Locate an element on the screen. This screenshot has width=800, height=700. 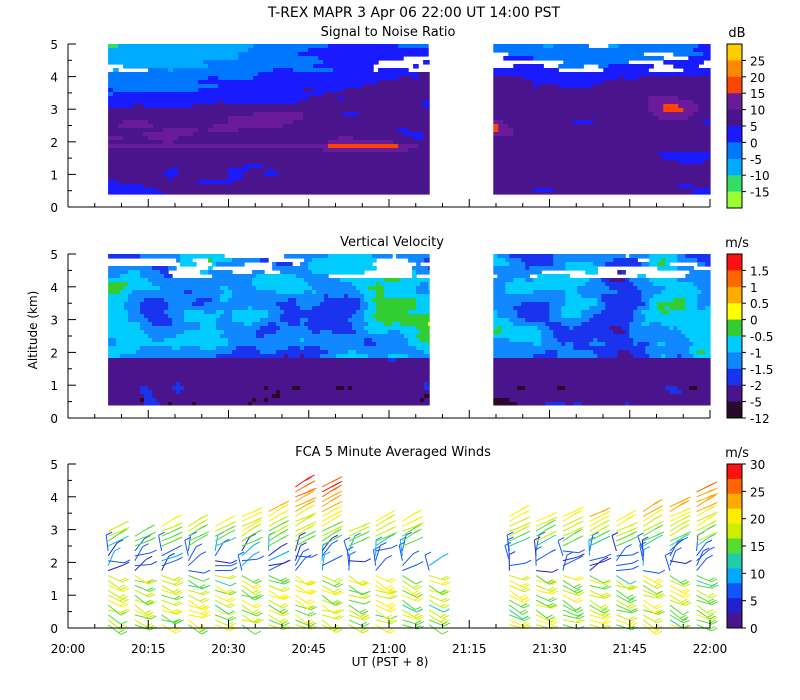
wind-colorbar-swatch is located at coordinates (734, 621).